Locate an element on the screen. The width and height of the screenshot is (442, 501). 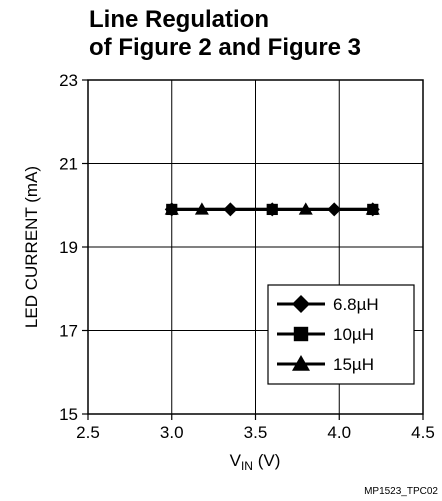
series-triangle is located at coordinates (272, 208).